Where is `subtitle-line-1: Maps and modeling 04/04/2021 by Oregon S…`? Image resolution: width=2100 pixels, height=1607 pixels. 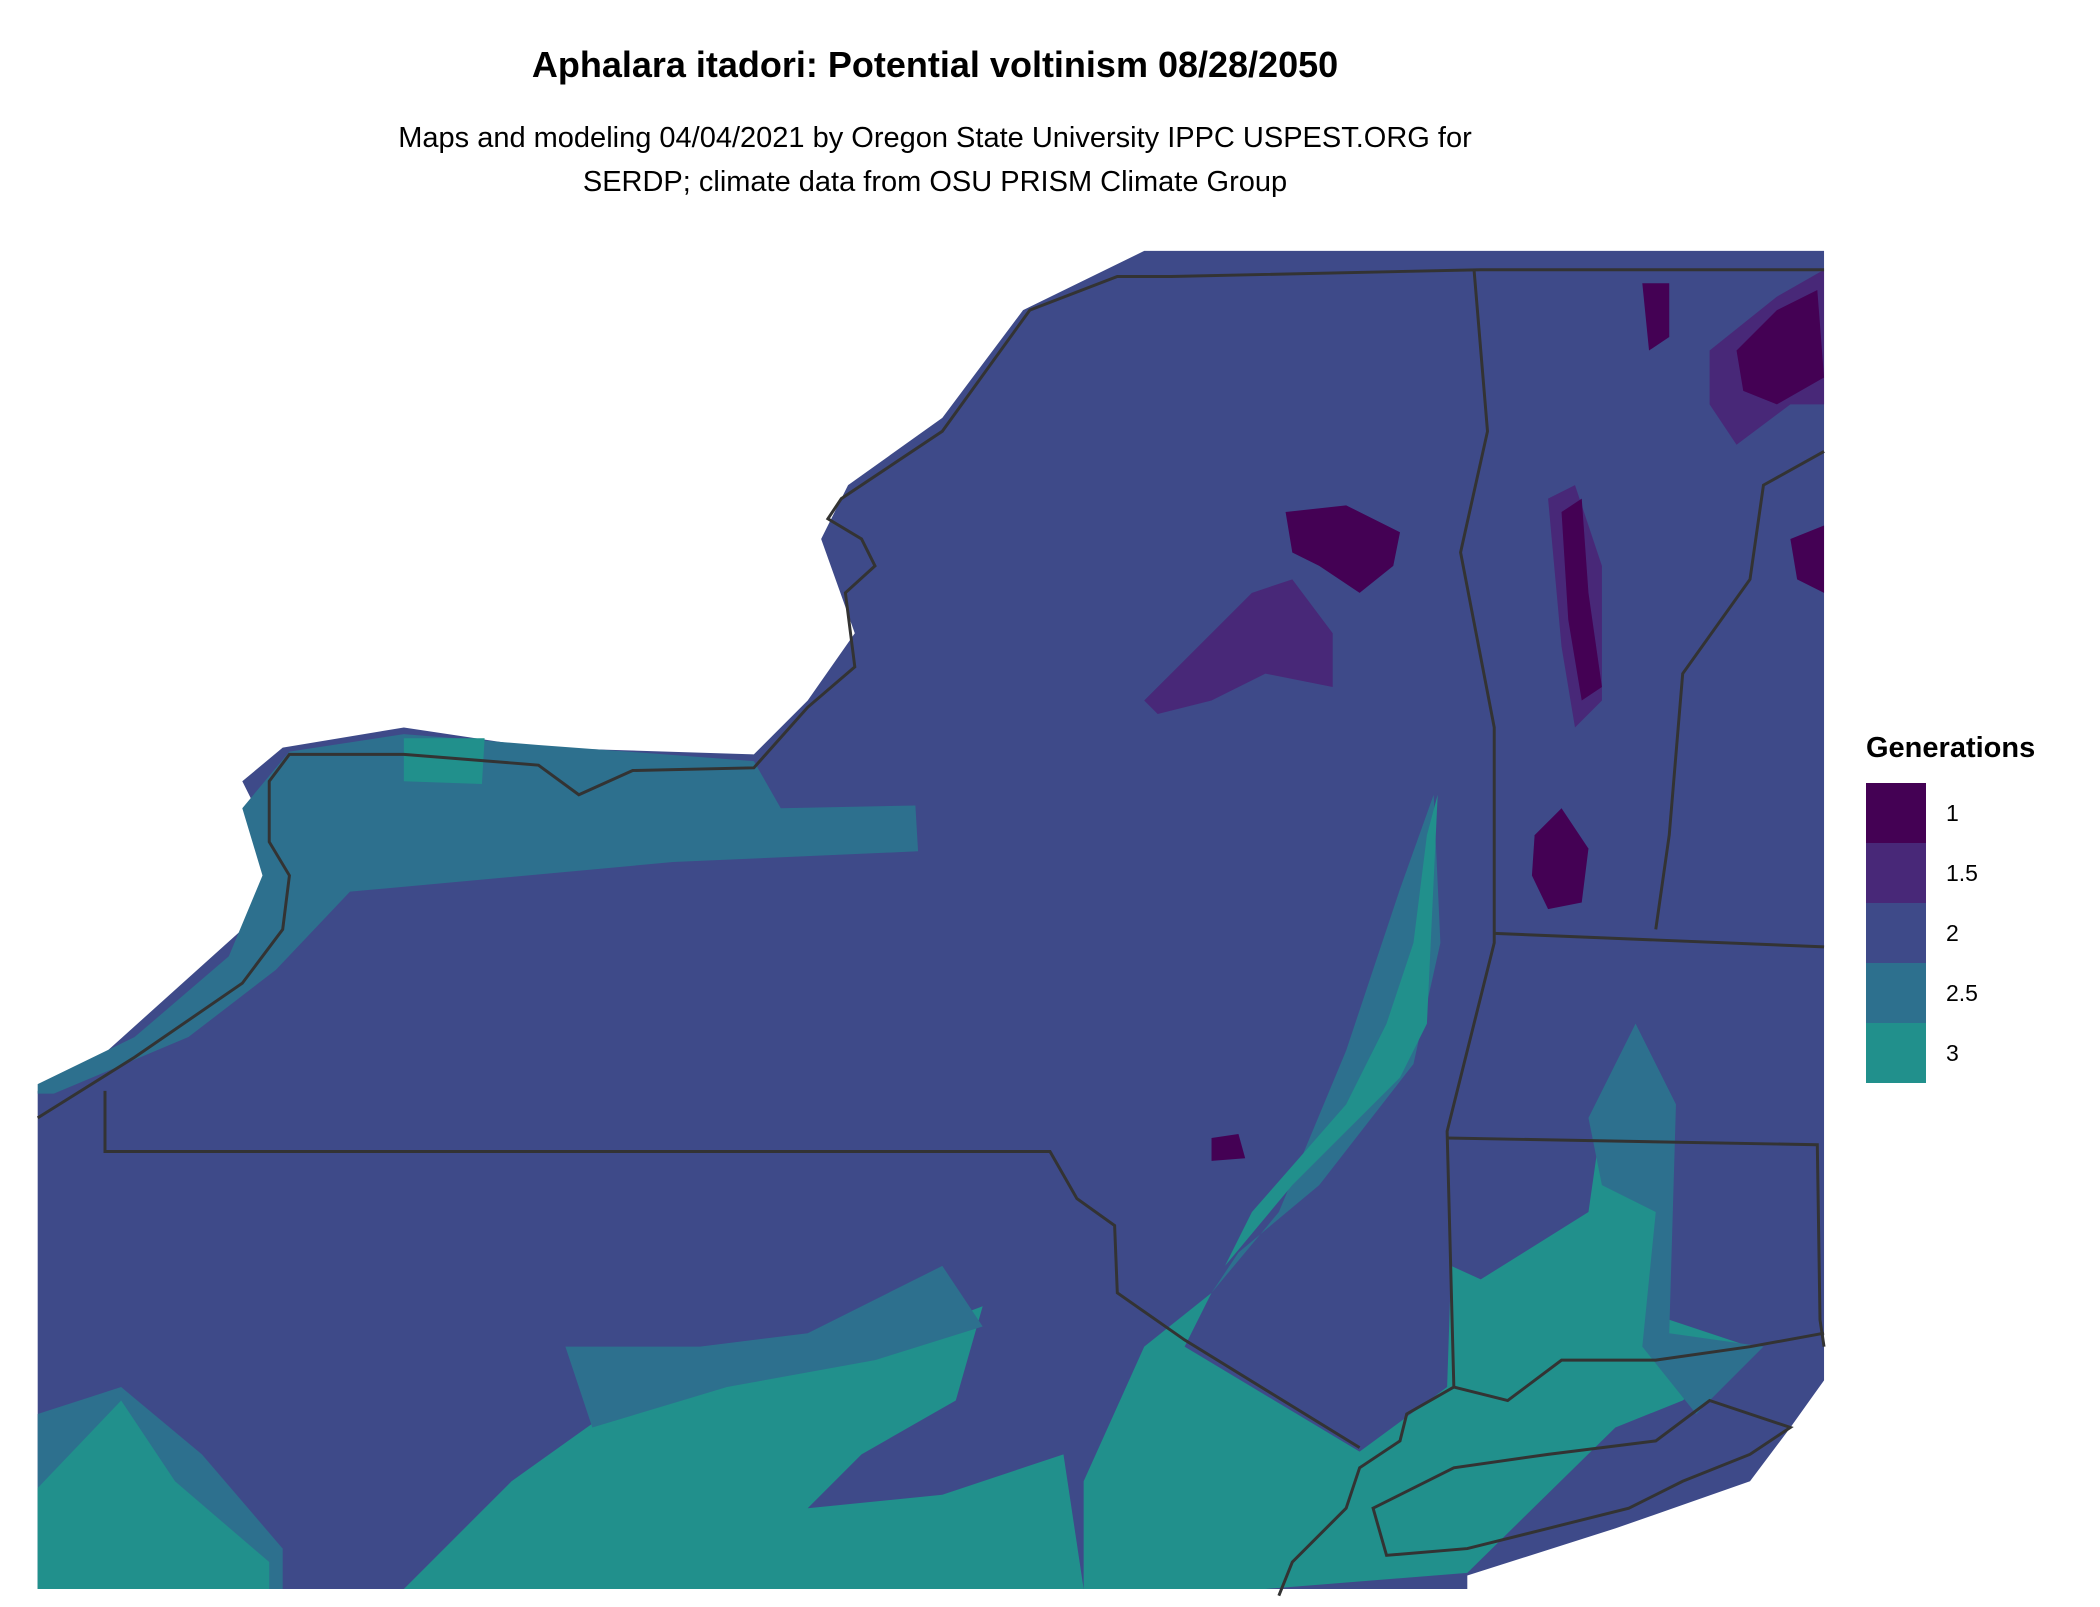 subtitle-line-1: Maps and modeling 04/04/2021 by Oregon S… is located at coordinates (935, 138).